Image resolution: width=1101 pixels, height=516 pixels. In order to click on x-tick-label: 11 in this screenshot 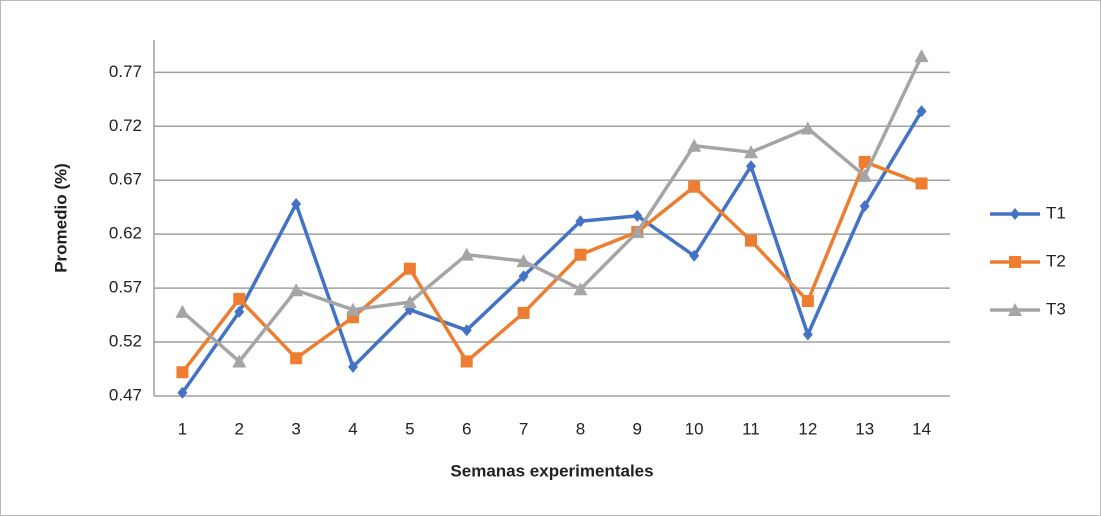, I will do `click(751, 428)`.